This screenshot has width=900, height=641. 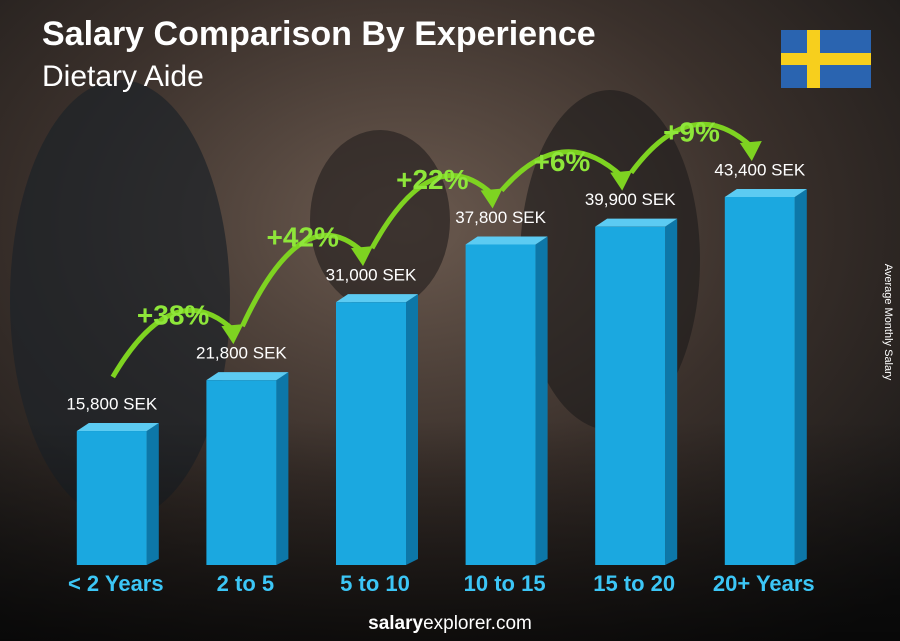 I want to click on x-tick-label: 15 to 20, so click(x=634, y=583).